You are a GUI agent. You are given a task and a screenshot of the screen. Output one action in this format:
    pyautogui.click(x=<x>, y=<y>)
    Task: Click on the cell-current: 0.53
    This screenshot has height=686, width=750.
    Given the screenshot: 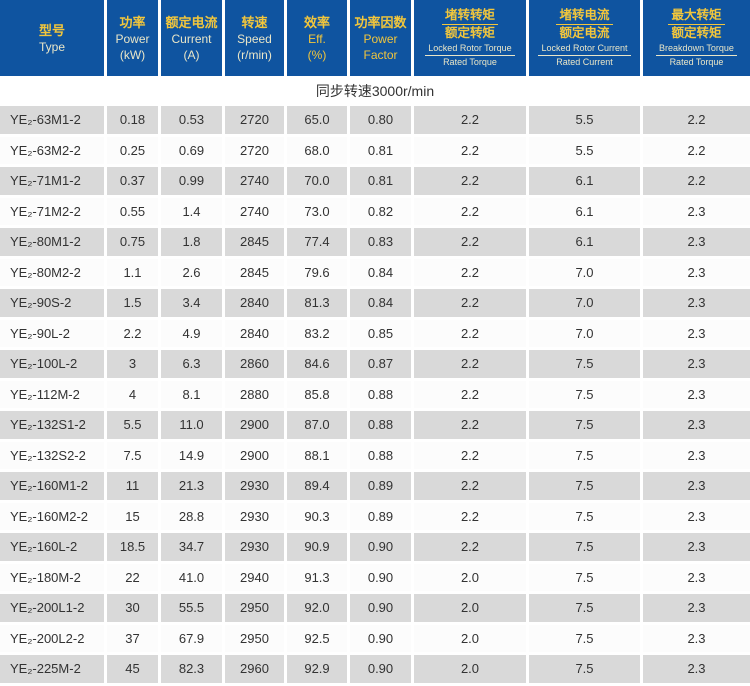 What is the action you would take?
    pyautogui.click(x=191, y=120)
    